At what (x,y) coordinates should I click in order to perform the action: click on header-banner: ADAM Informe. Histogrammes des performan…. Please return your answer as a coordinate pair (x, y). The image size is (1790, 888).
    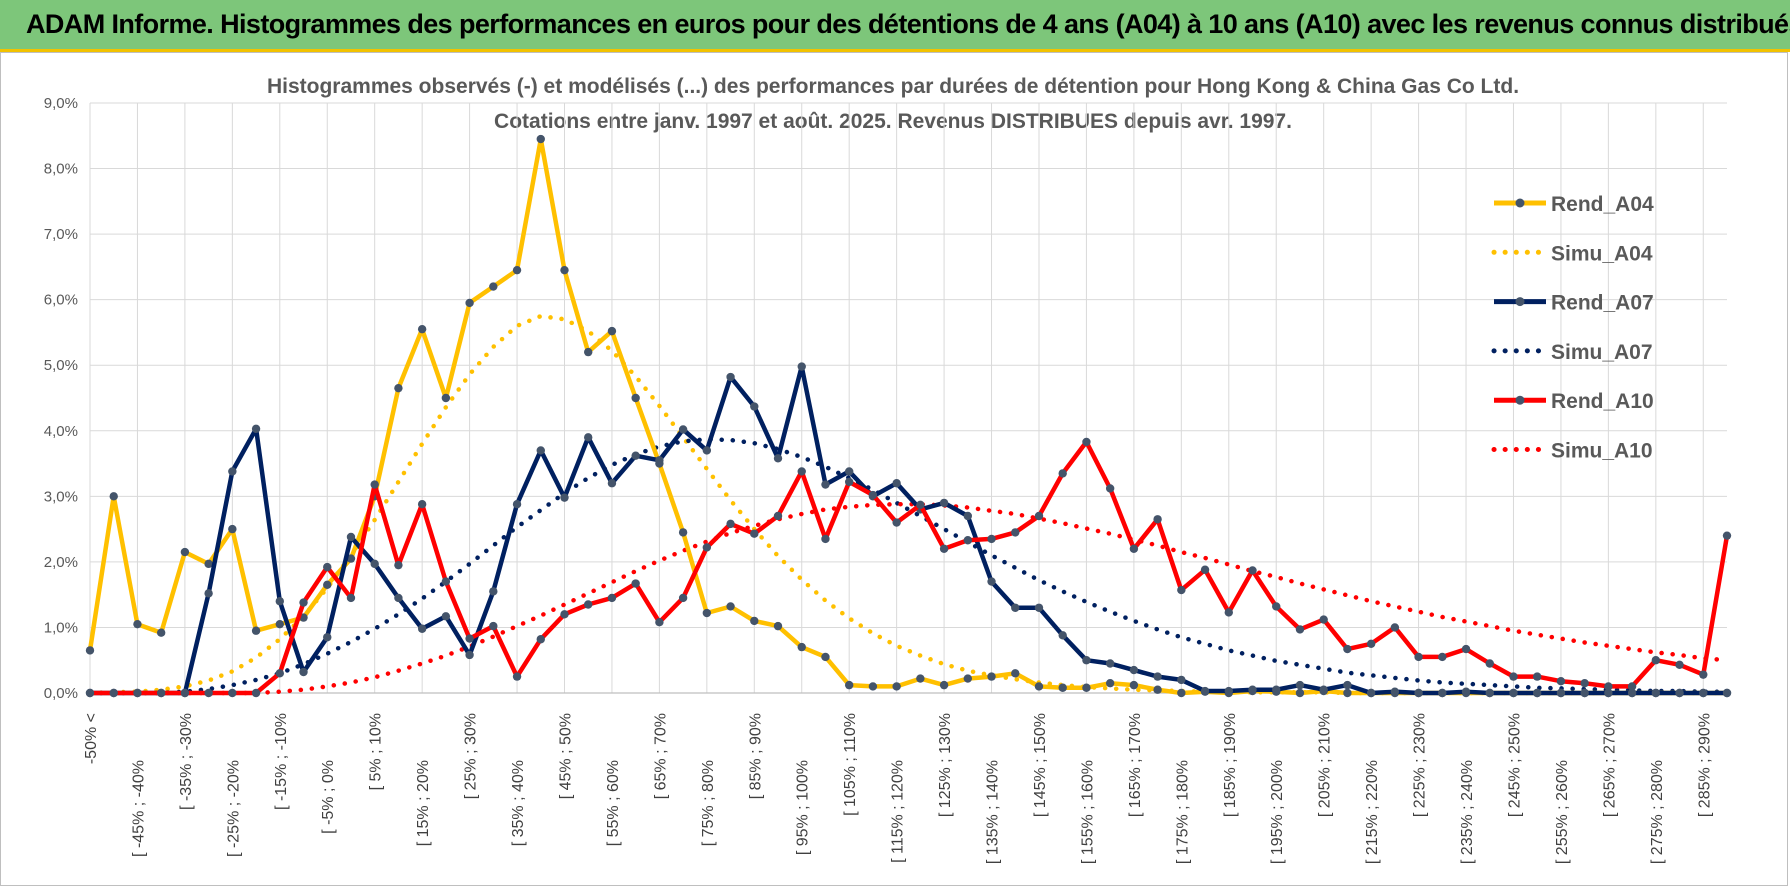
    Looking at the image, I should click on (895, 26).